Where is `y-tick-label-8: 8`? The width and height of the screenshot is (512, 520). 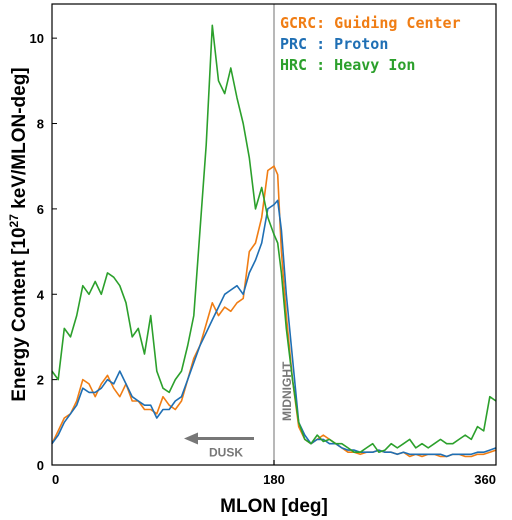
y-tick-label-8: 8 is located at coordinates (40, 124).